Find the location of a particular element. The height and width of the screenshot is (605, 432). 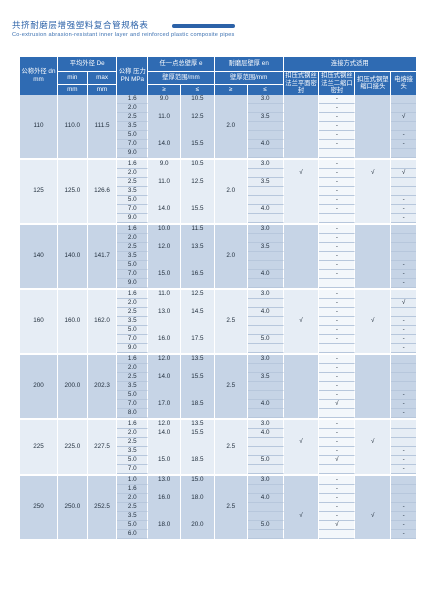

en-max-cell: 3.0 is located at coordinates (265, 358).